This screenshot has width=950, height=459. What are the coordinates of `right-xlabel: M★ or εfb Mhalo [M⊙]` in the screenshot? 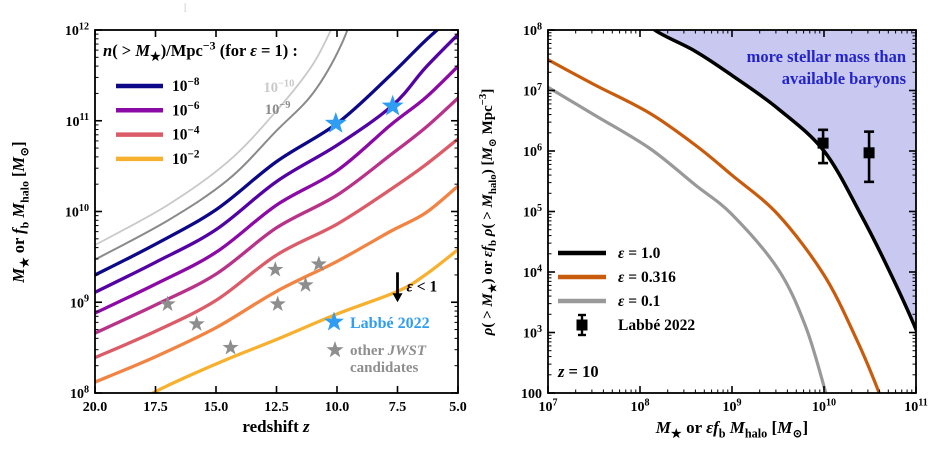 It's located at (731, 429).